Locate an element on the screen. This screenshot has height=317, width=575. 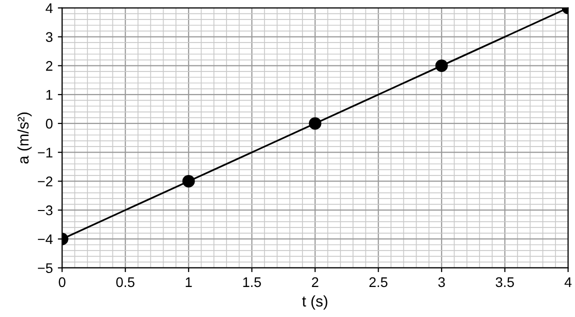
y-tick-label: 1 is located at coordinates (49, 95).